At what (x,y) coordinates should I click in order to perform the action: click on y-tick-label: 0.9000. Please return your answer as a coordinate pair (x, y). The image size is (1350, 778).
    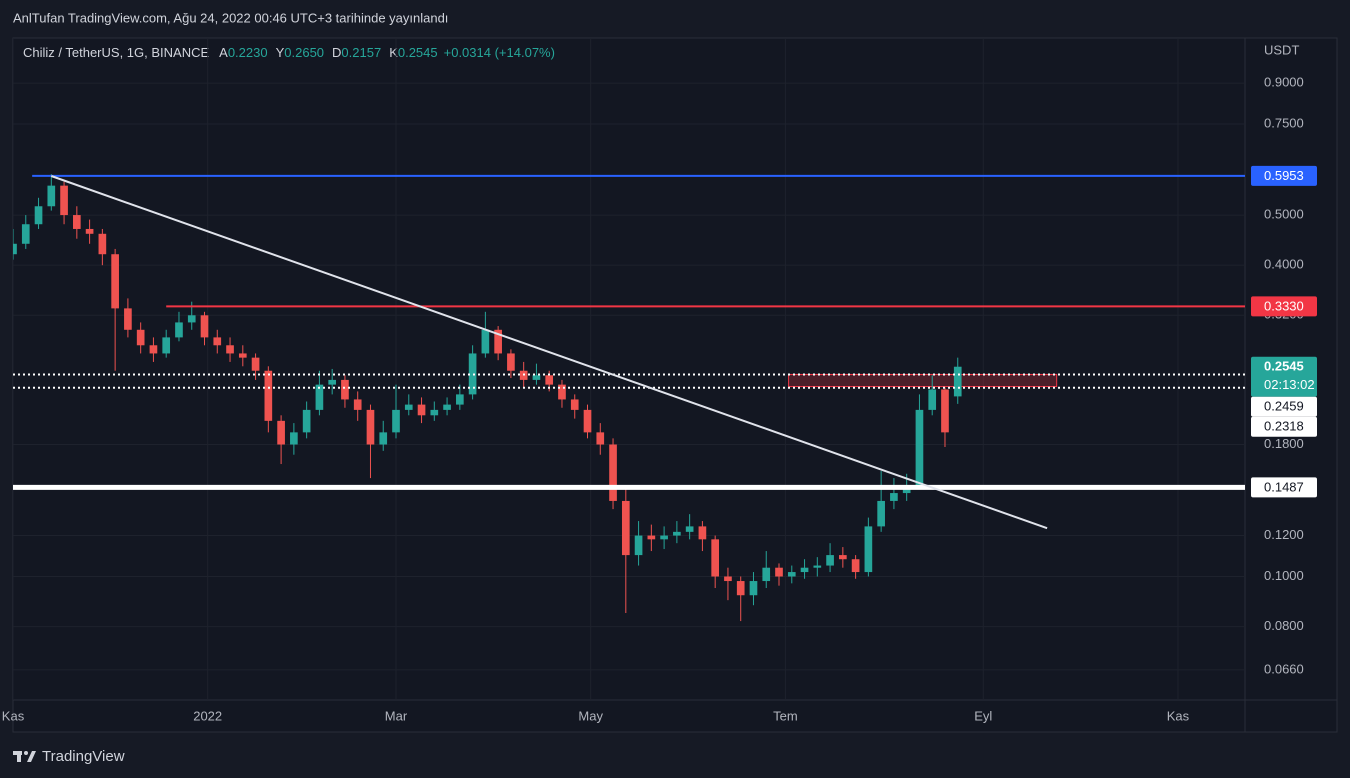
    Looking at the image, I should click on (1284, 82).